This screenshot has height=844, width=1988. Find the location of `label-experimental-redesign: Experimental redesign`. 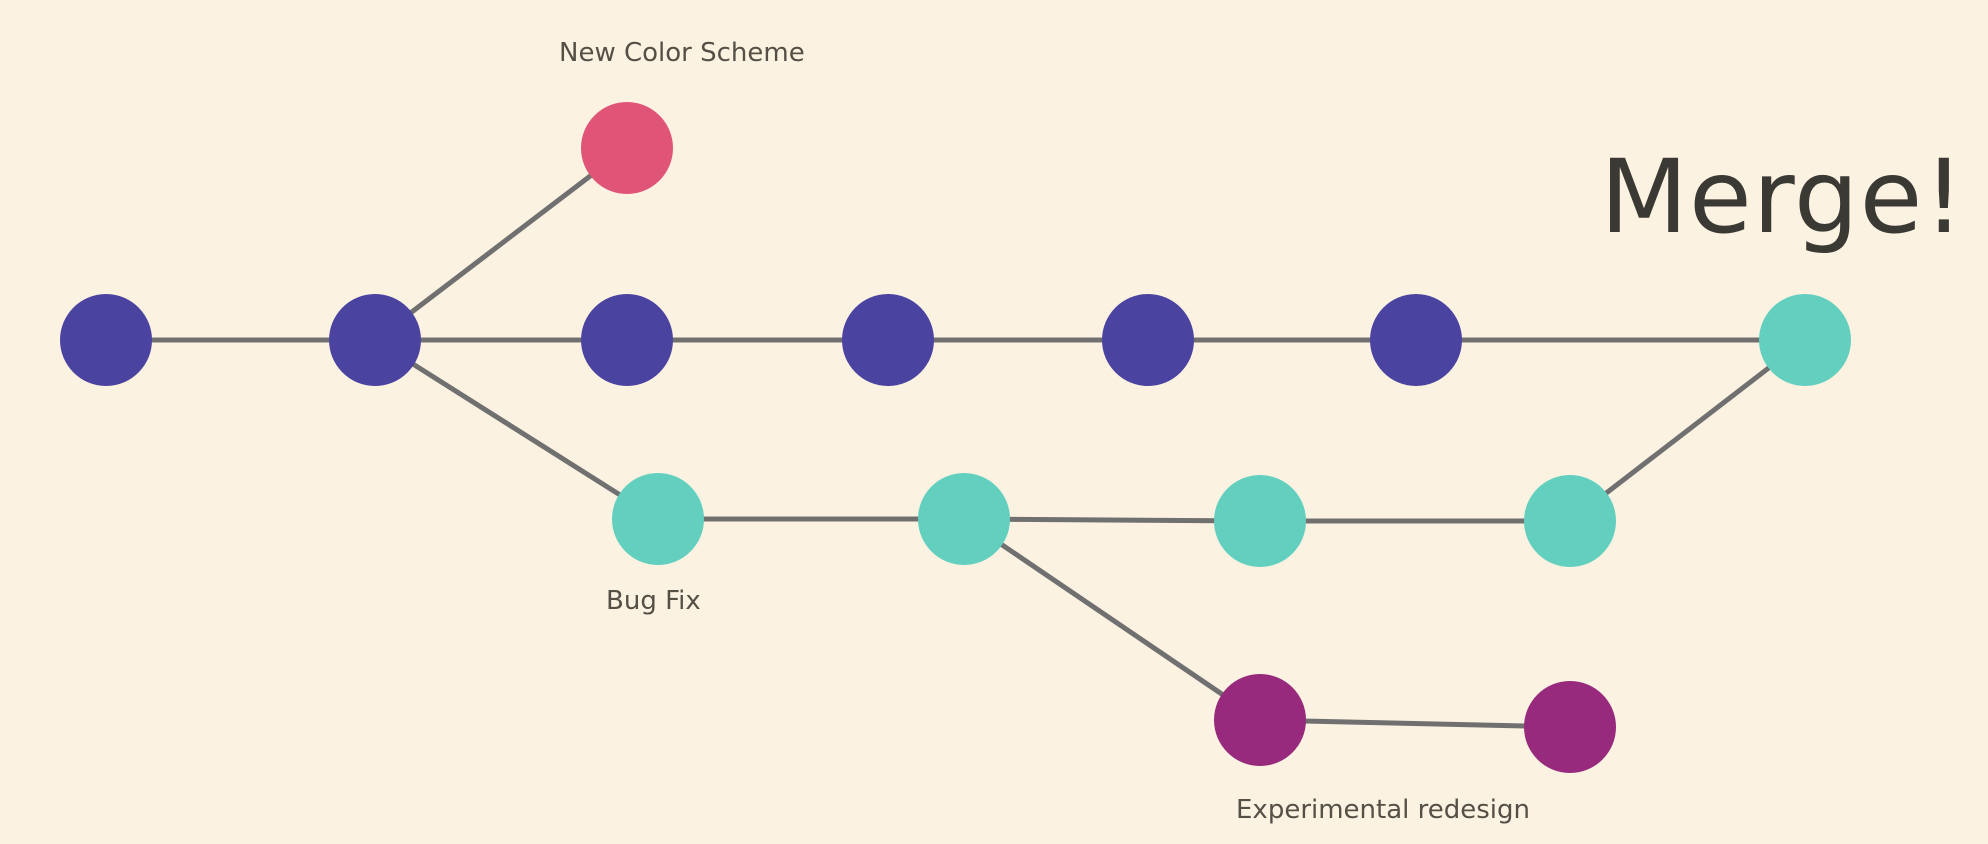

label-experimental-redesign: Experimental redesign is located at coordinates (1383, 810).